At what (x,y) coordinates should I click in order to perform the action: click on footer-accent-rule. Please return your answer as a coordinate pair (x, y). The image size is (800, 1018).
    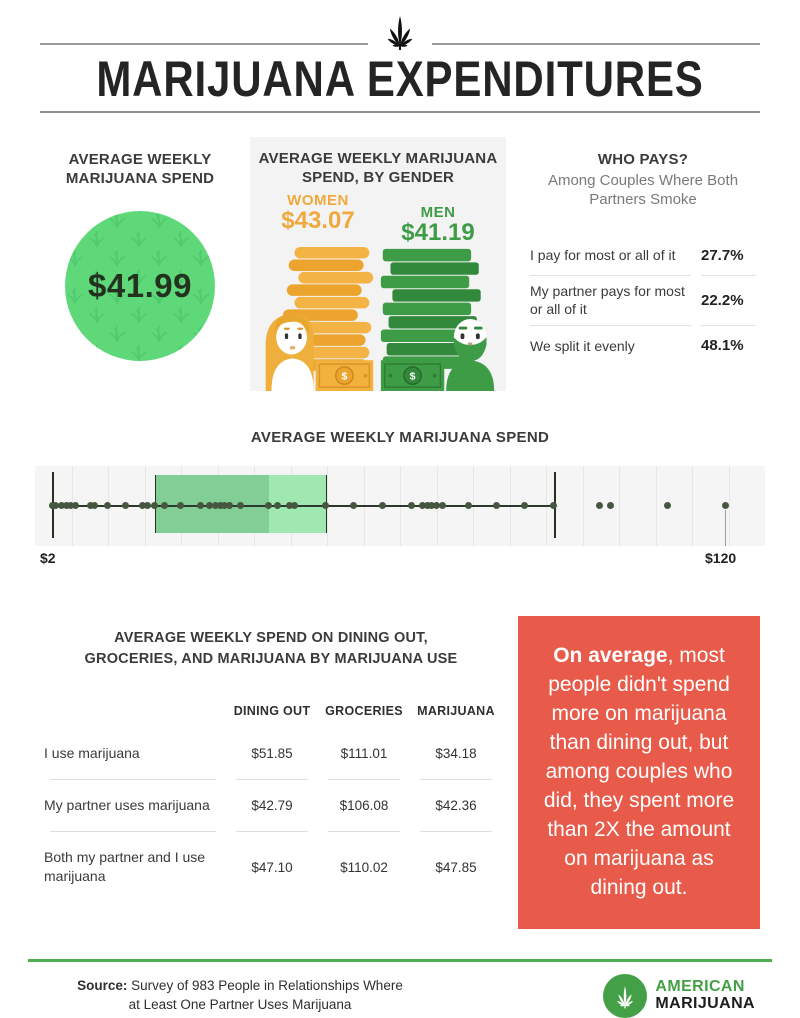
    Looking at the image, I should click on (400, 961).